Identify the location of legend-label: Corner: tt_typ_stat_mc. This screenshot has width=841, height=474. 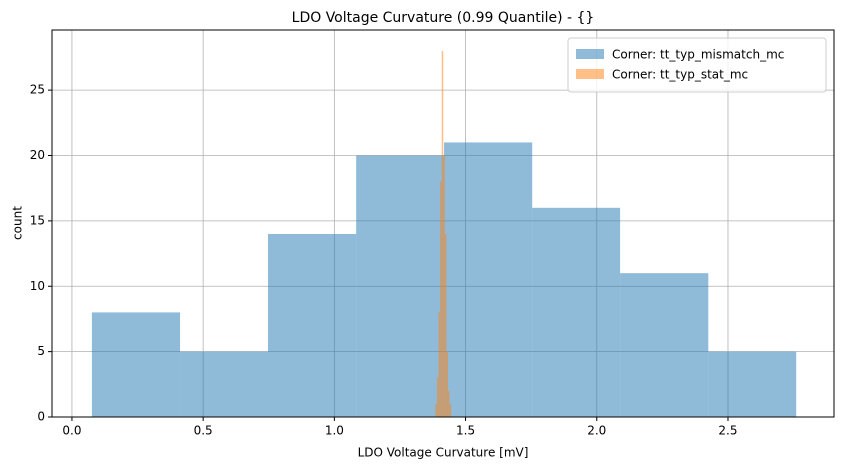
(680, 75).